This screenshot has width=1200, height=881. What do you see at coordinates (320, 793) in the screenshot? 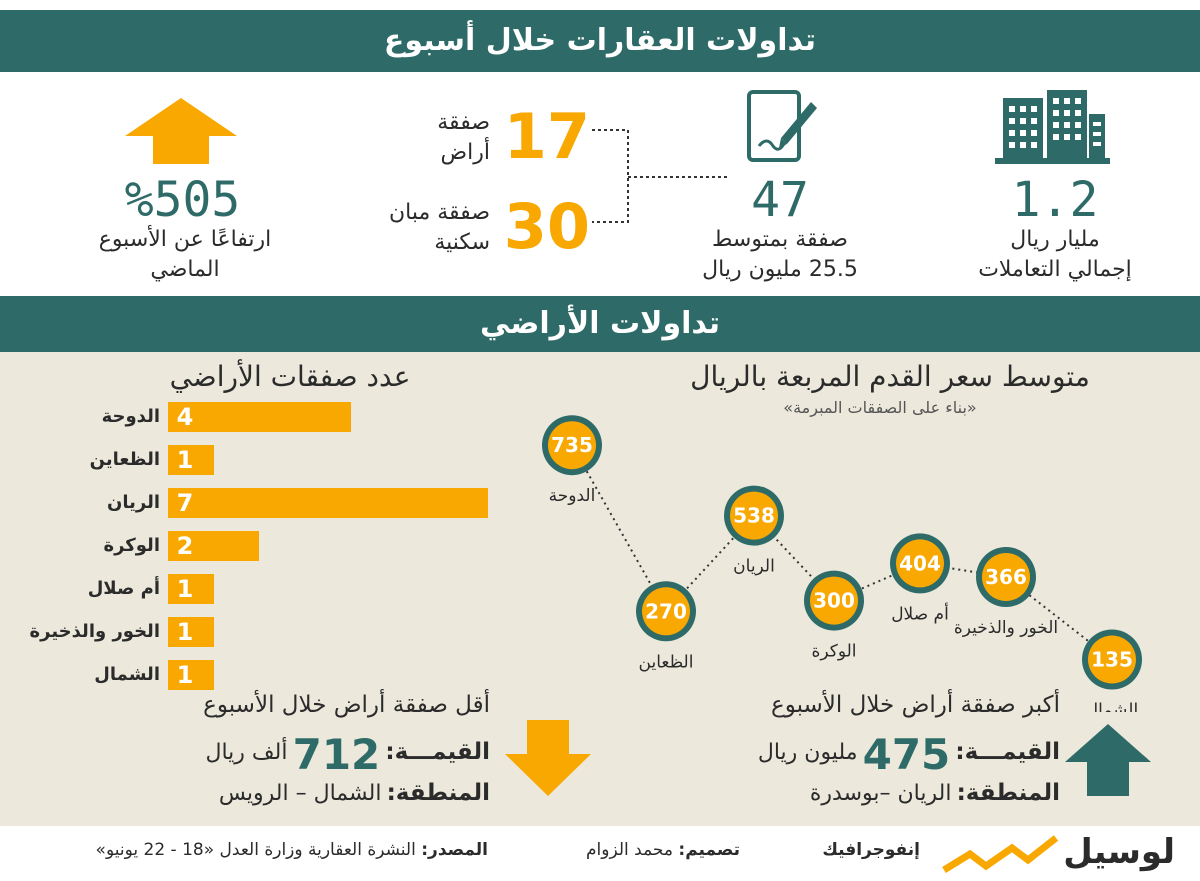
I see `min-deal-region-row: المنطقة: الشمال – الرويس` at bounding box center [320, 793].